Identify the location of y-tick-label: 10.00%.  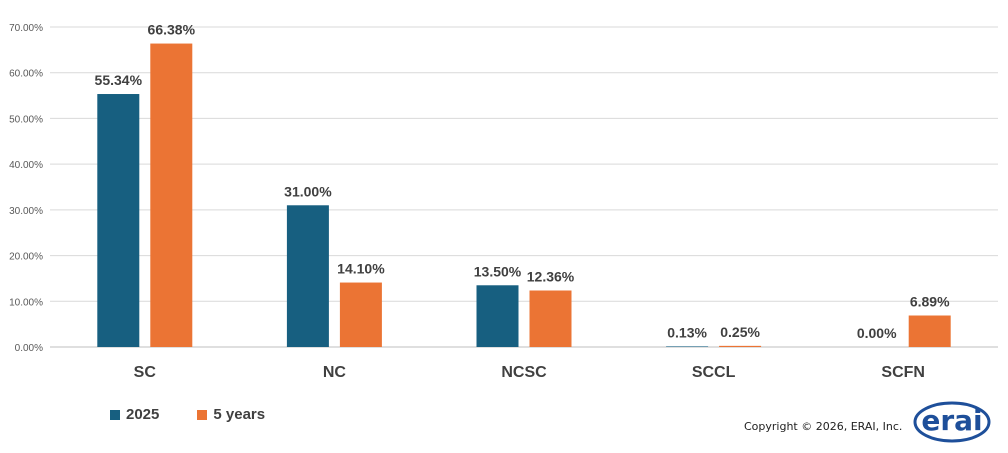
(26, 302).